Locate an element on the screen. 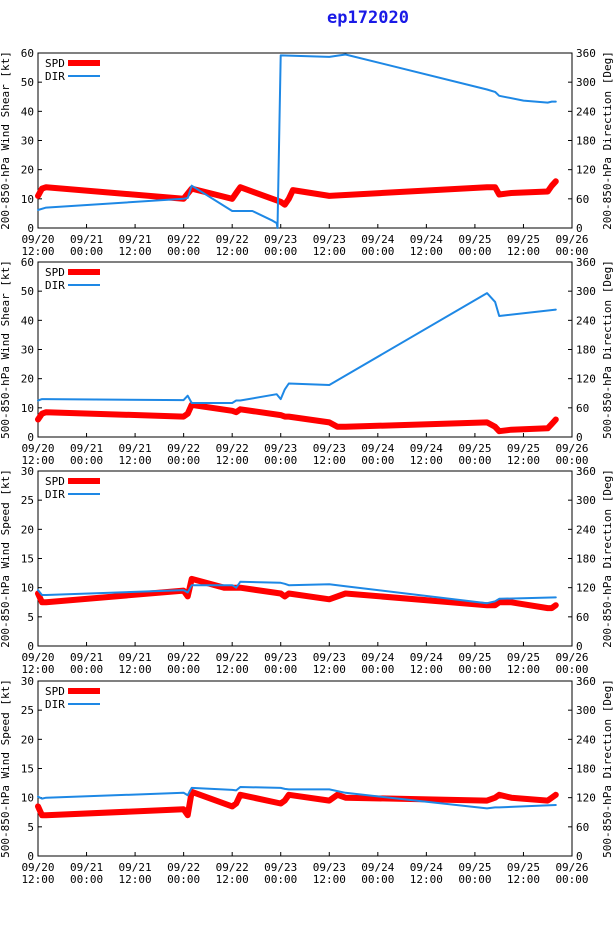 This screenshot has width=614, height=936. left-axis-title: 500-850-hPa Wind Shear [kt] is located at coordinates (6, 349).